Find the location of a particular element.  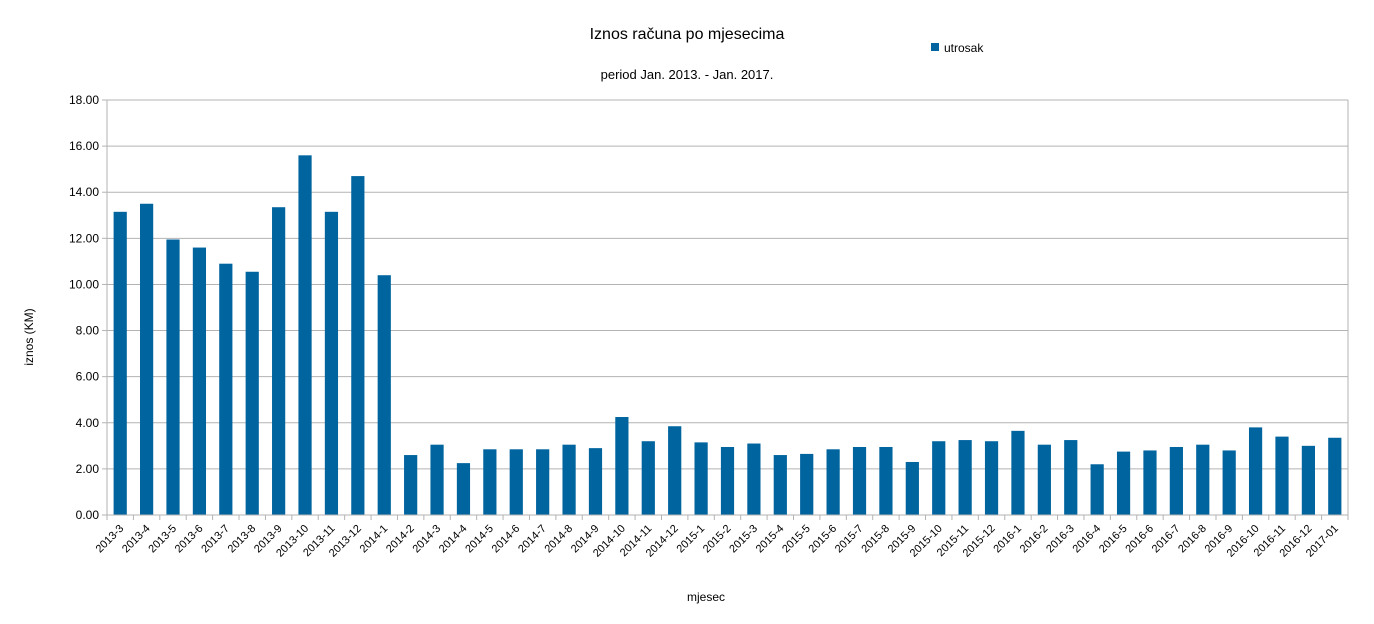

x-tick-label: 2013-8 is located at coordinates (242, 539).